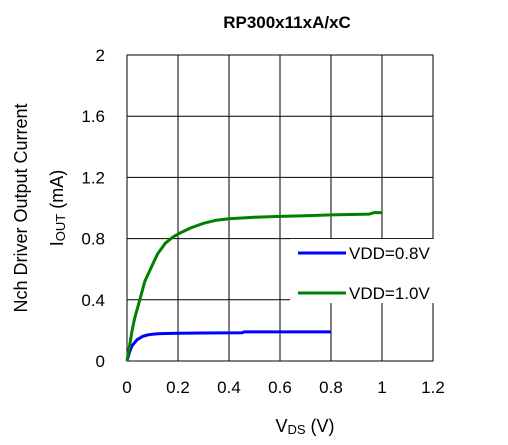 The image size is (508, 445). I want to click on x-axis-label: VDS (V), so click(304, 426).